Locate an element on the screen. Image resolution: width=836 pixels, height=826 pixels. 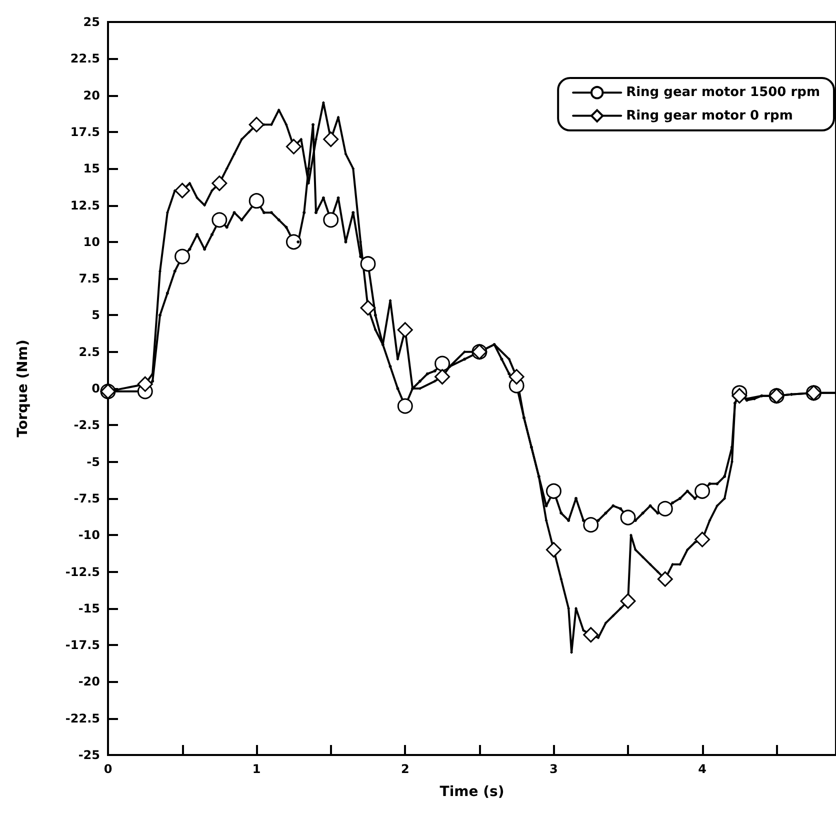
y-tick-label: 0 is located at coordinates (96, 389).